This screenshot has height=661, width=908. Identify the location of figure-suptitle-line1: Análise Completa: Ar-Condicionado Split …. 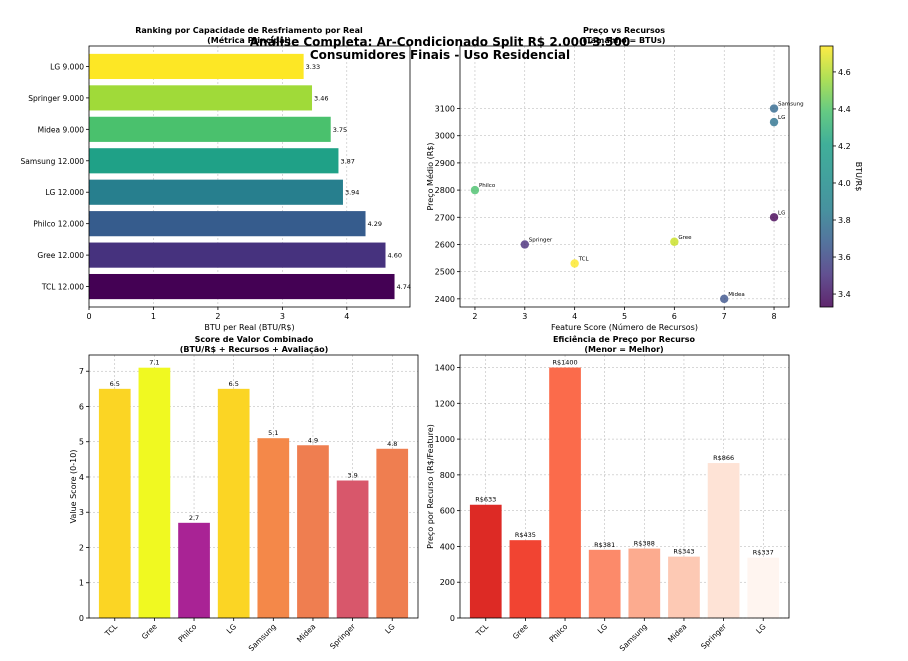
(440, 42).